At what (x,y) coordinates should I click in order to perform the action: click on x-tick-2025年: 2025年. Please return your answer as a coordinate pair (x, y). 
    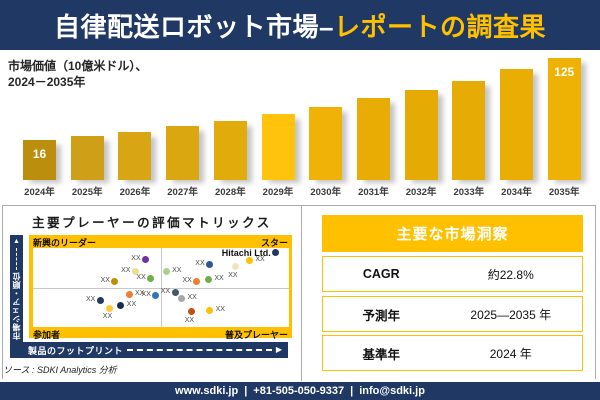
    Looking at the image, I should click on (87, 192).